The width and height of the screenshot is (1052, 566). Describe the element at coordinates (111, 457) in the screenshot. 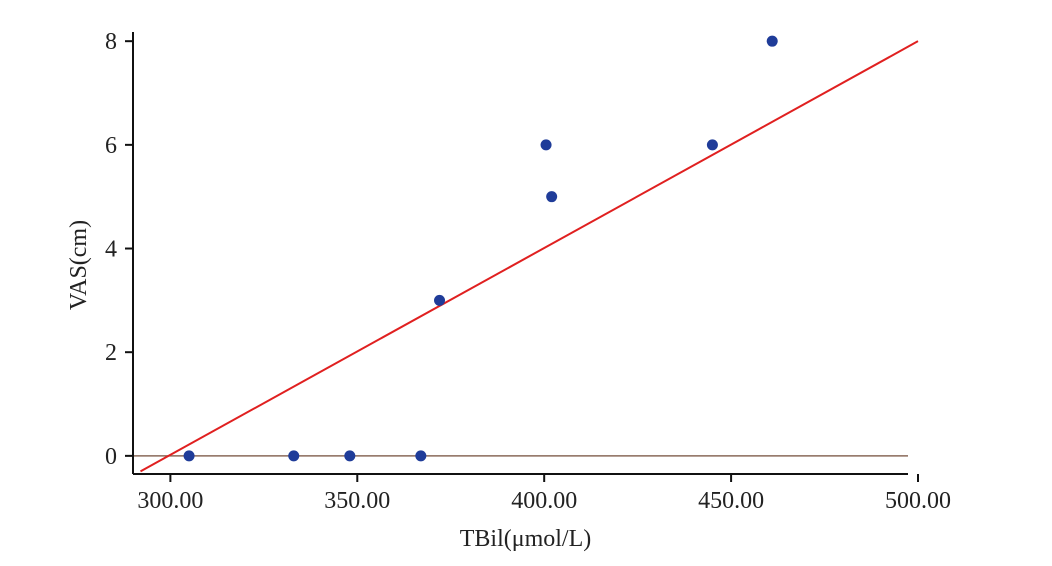

I see `y-tick-label: 0` at that location.